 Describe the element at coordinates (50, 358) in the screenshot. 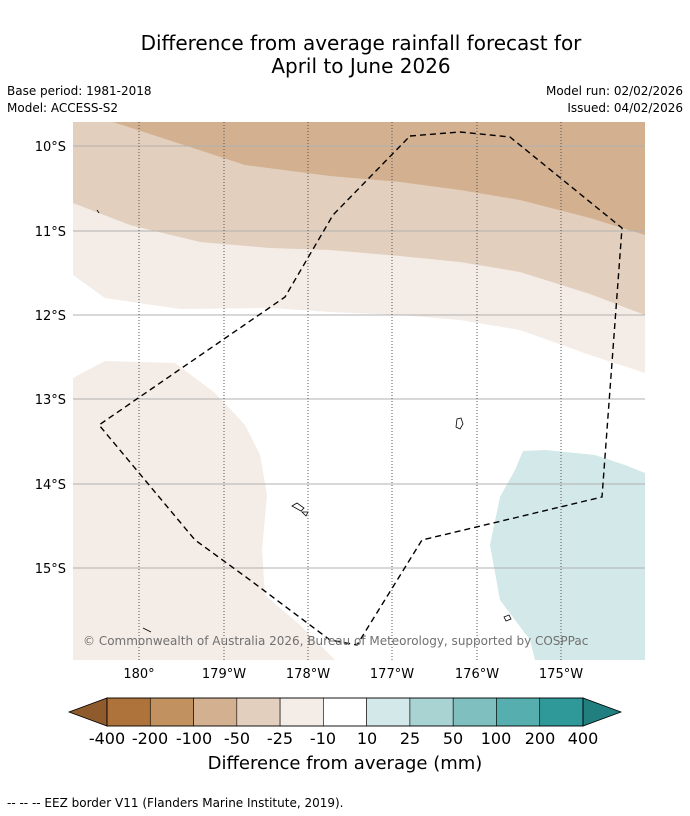

I see `lat-labels: 10°S 11°S 12°S 13°S 14°S 15°S` at that location.